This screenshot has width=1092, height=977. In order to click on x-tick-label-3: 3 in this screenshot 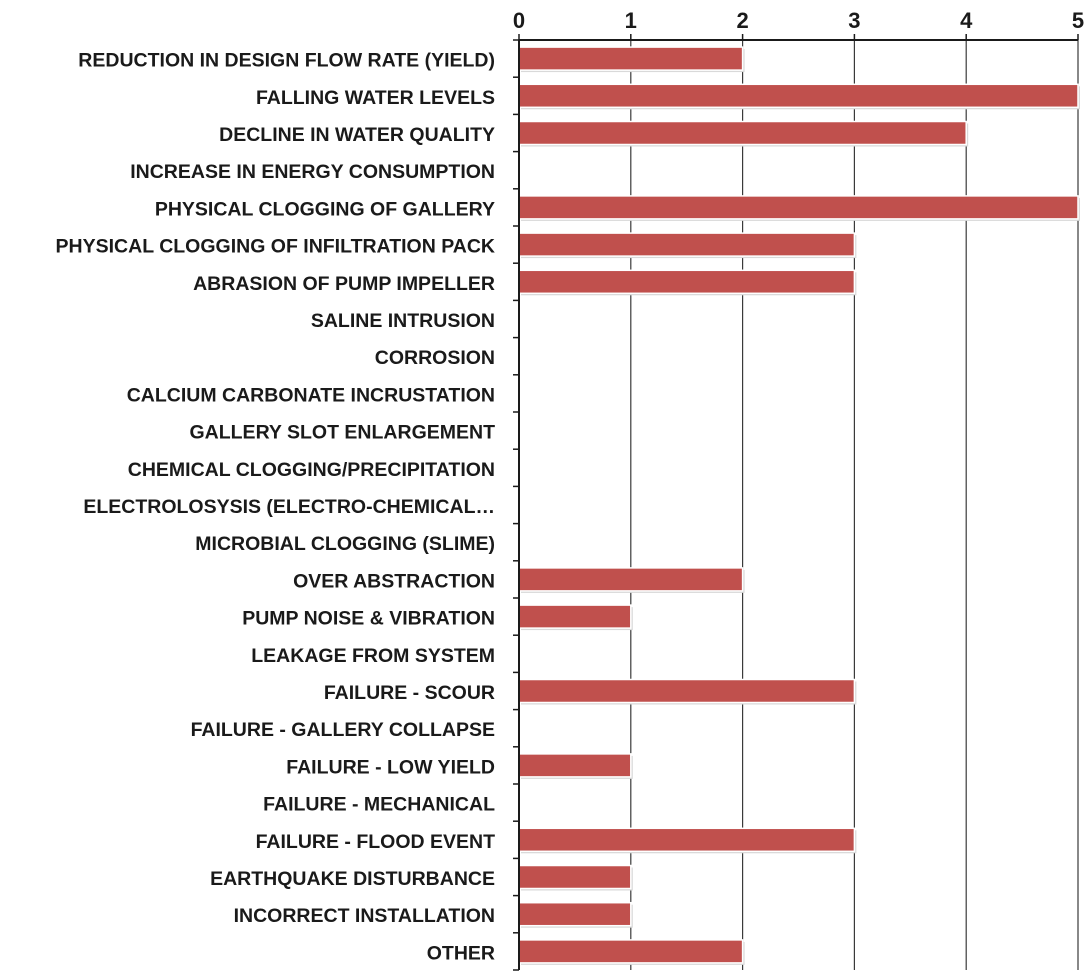, I will do `click(854, 20)`.